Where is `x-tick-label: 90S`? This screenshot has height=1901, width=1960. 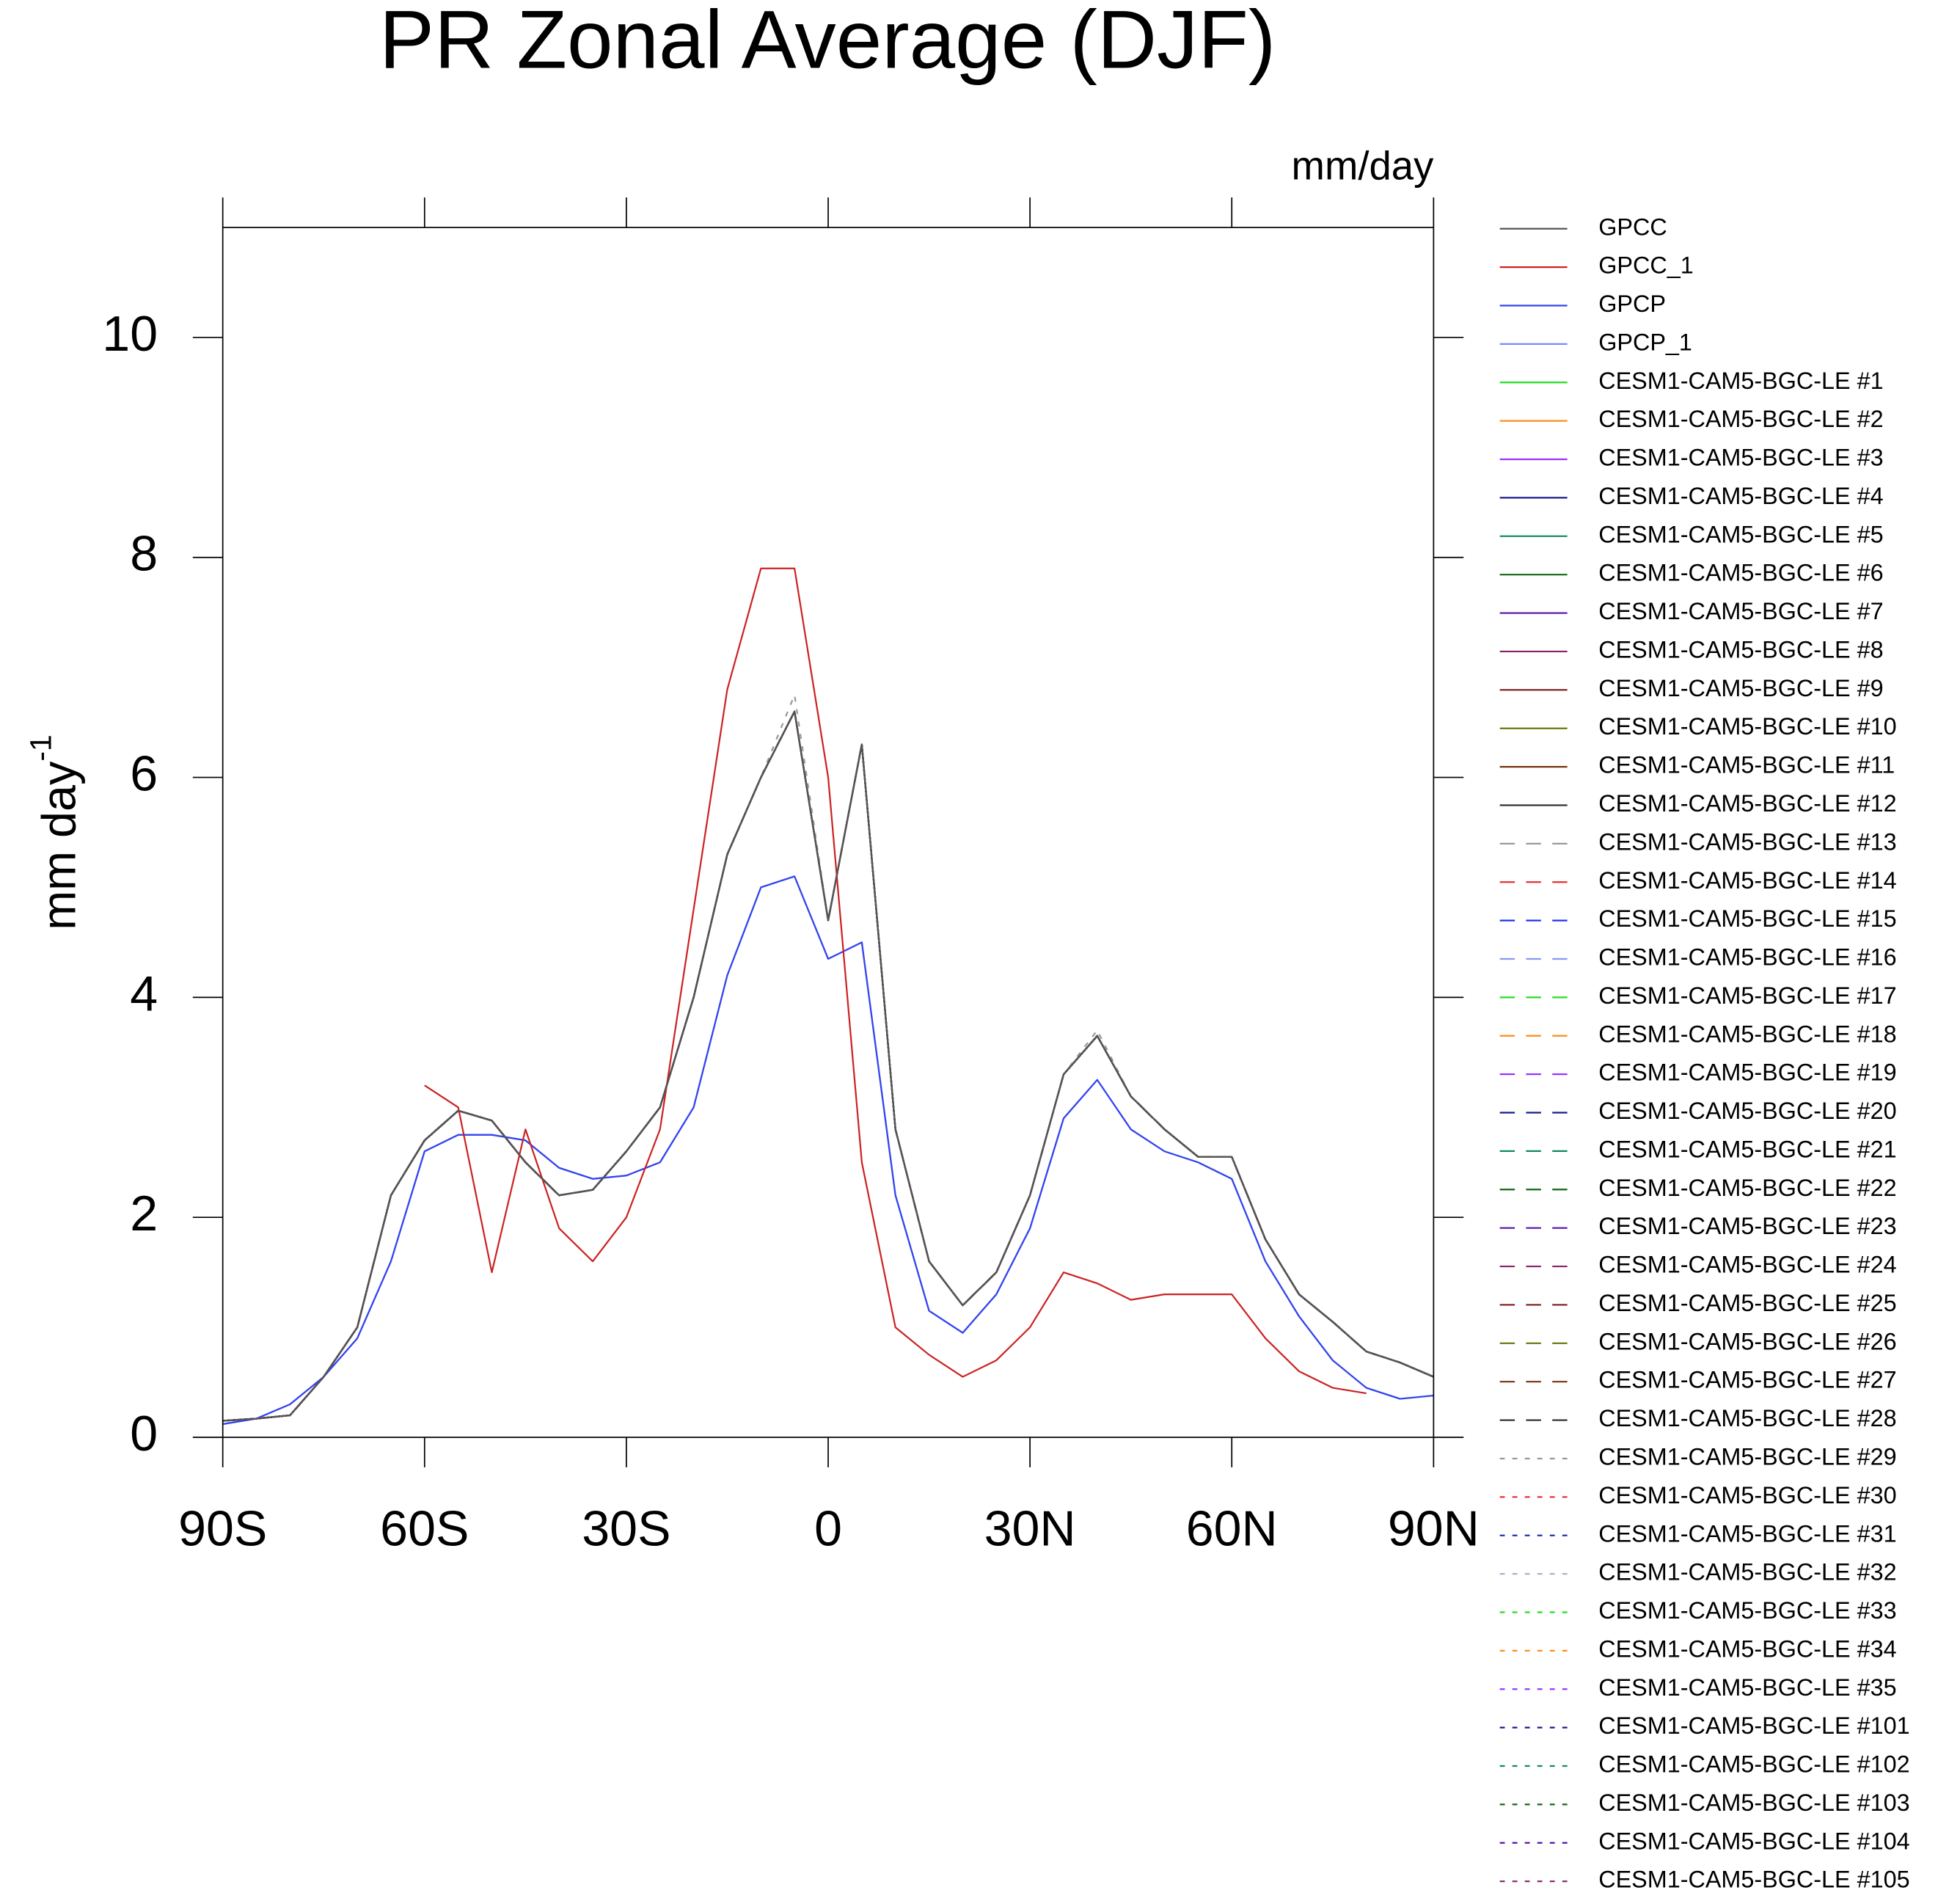
x-tick-label: 90S is located at coordinates (222, 1528).